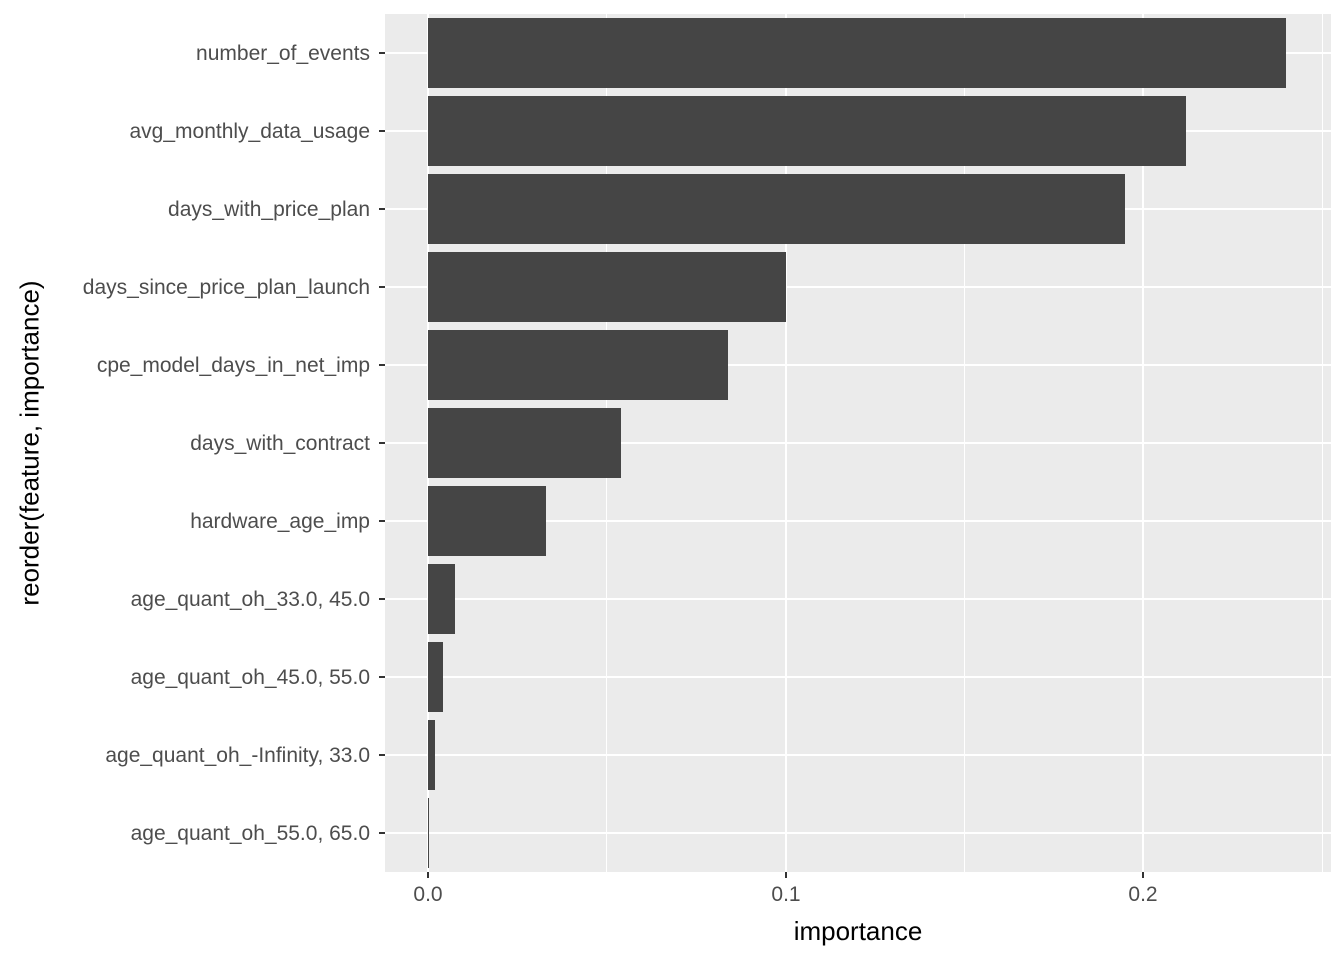 Image resolution: width=1344 pixels, height=960 pixels. I want to click on y-tick-label: age_quant_oh_55.0, 65.0, so click(250, 833).